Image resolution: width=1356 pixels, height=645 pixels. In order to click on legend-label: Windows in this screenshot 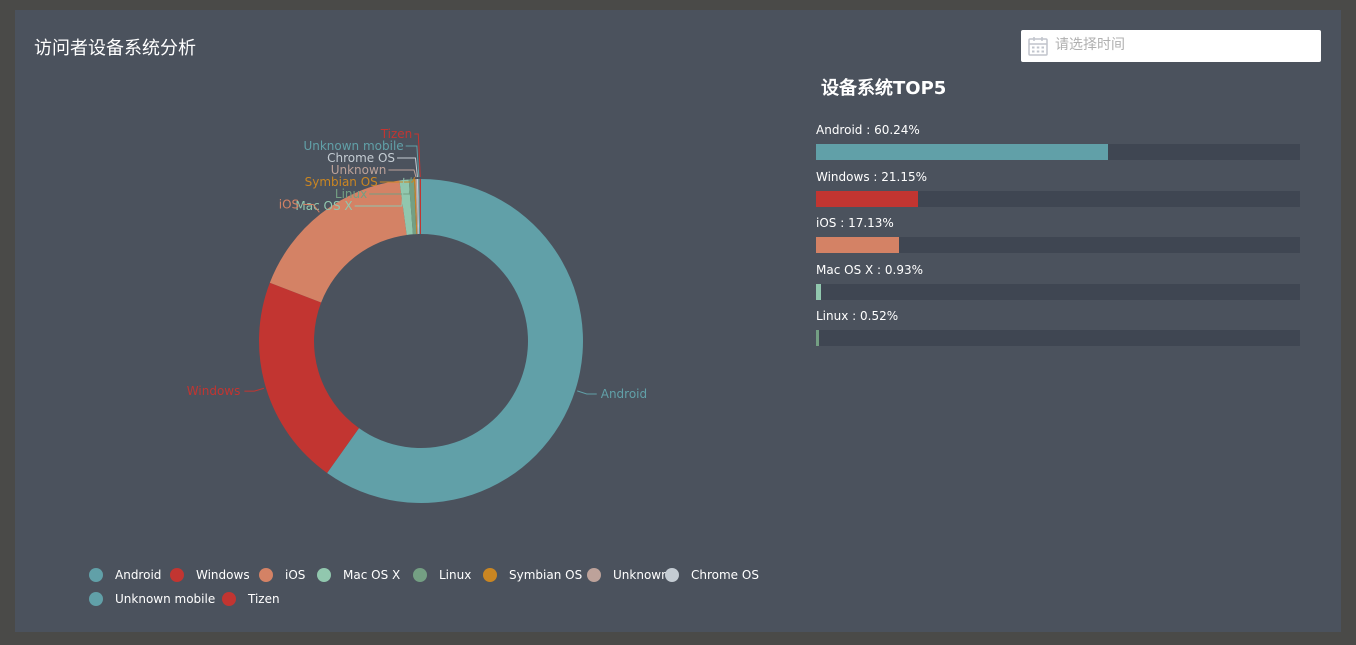, I will do `click(223, 575)`.